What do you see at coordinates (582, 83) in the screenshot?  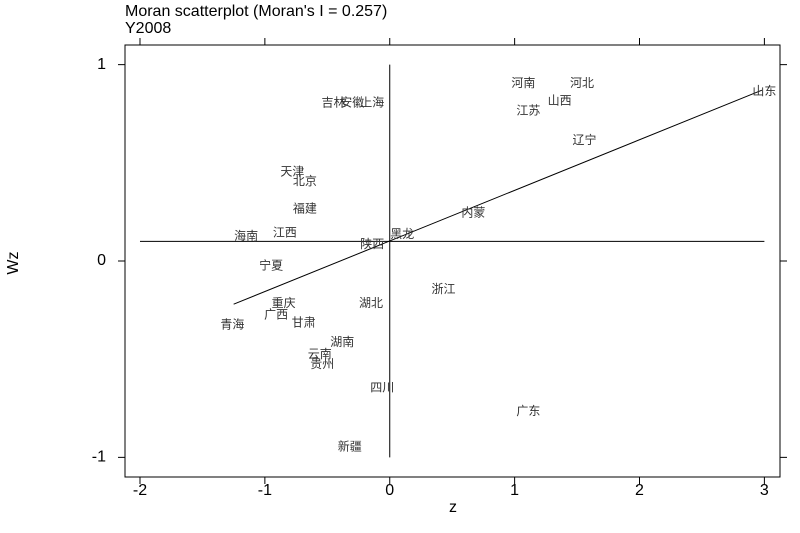 I see `point-label: 河北` at bounding box center [582, 83].